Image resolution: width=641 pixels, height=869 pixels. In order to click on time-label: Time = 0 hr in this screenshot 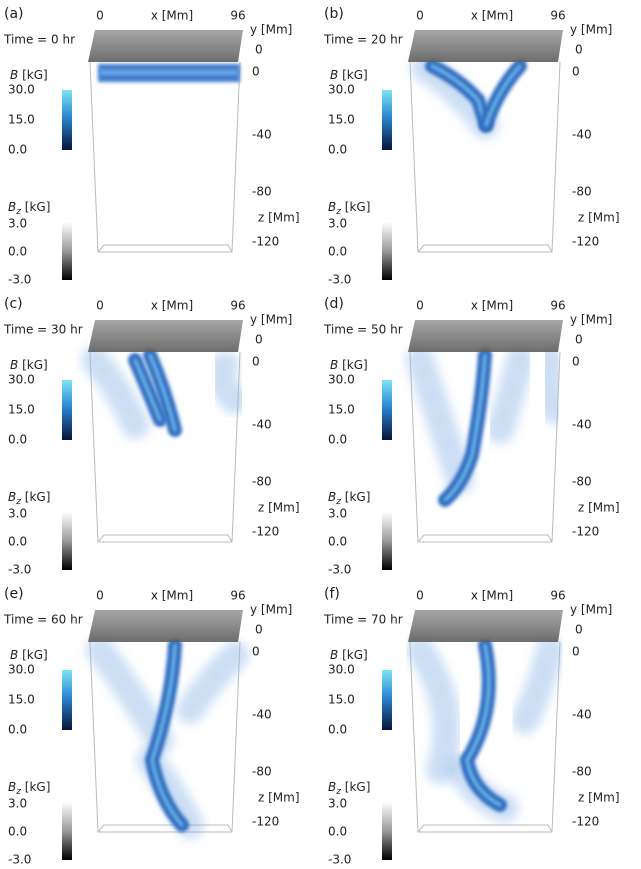, I will do `click(39, 40)`.